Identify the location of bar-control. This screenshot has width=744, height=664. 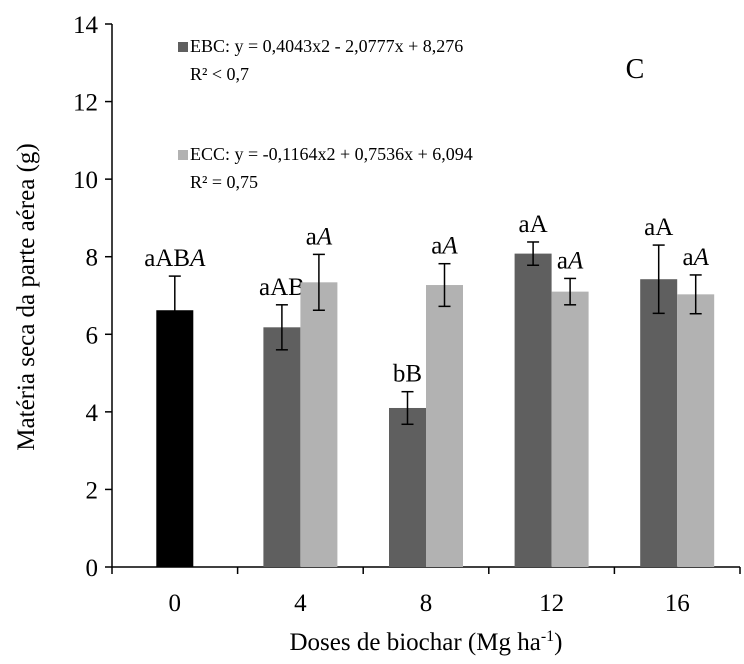
(175, 438).